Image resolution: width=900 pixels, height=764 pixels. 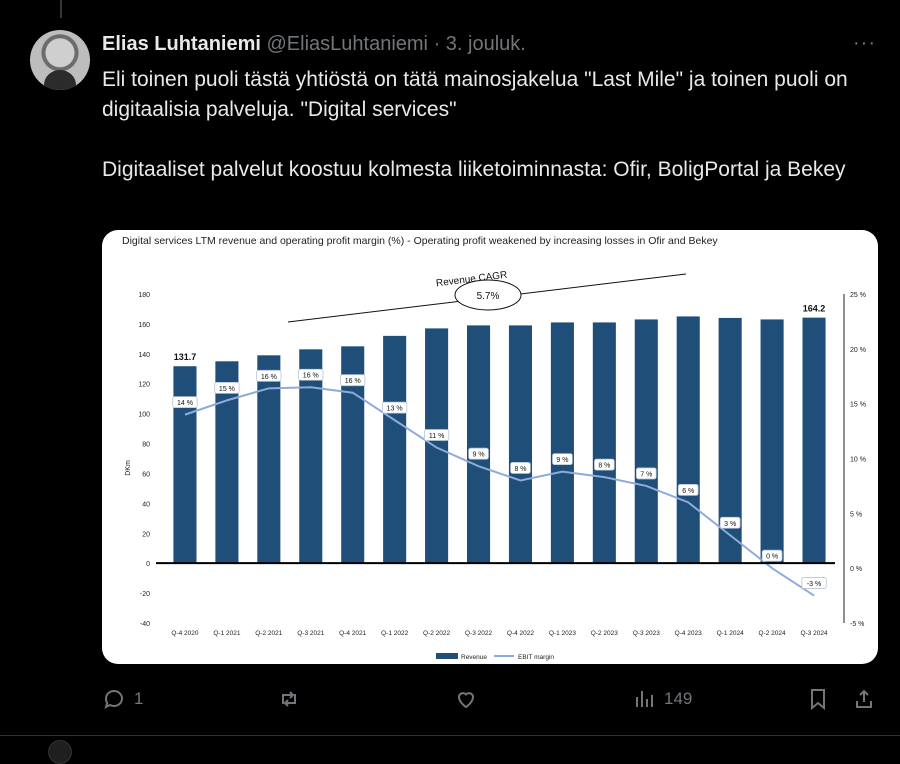 What do you see at coordinates (858, 460) in the screenshot?
I see `y2-tick-label: 10 %` at bounding box center [858, 460].